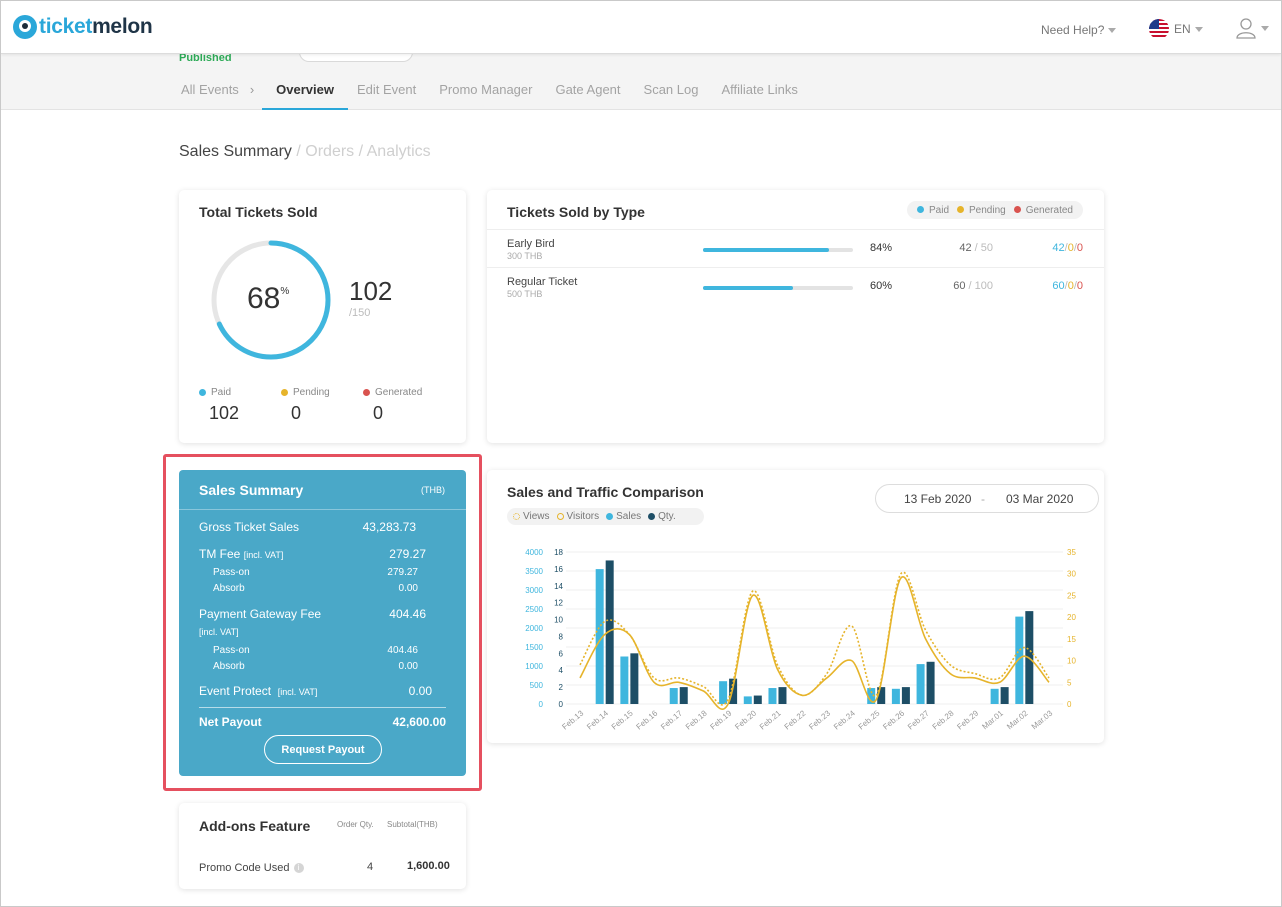 This screenshot has height=907, width=1282. I want to click on tab-promo-manager: Promo Manager, so click(486, 89).